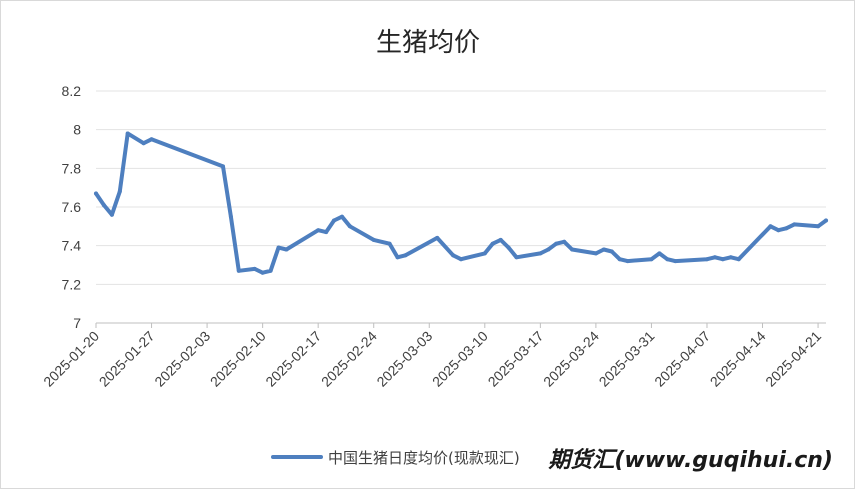 The height and width of the screenshot is (490, 855). I want to click on x-tick-label: 2025-02-17, so click(293, 359).